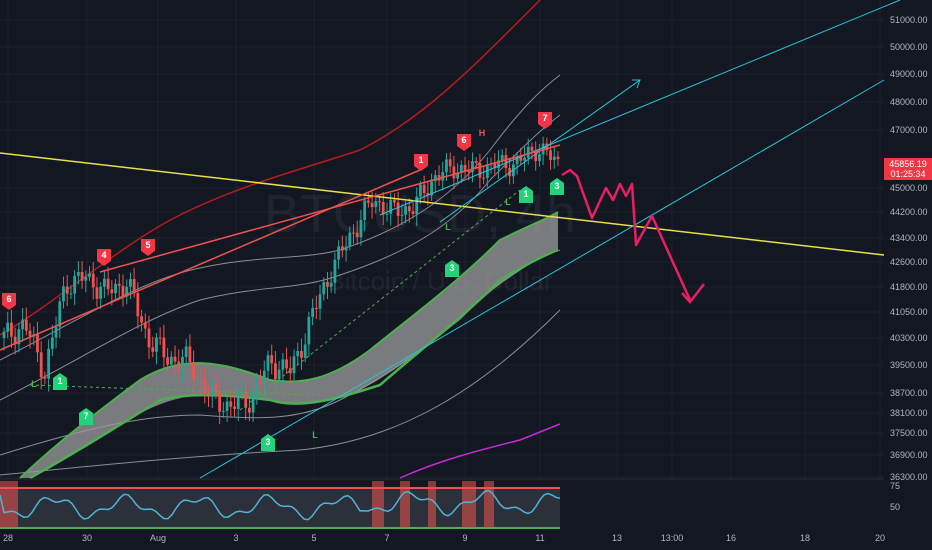  Describe the element at coordinates (909, 238) in the screenshot. I see `y-tick-label: 43400.00` at that location.